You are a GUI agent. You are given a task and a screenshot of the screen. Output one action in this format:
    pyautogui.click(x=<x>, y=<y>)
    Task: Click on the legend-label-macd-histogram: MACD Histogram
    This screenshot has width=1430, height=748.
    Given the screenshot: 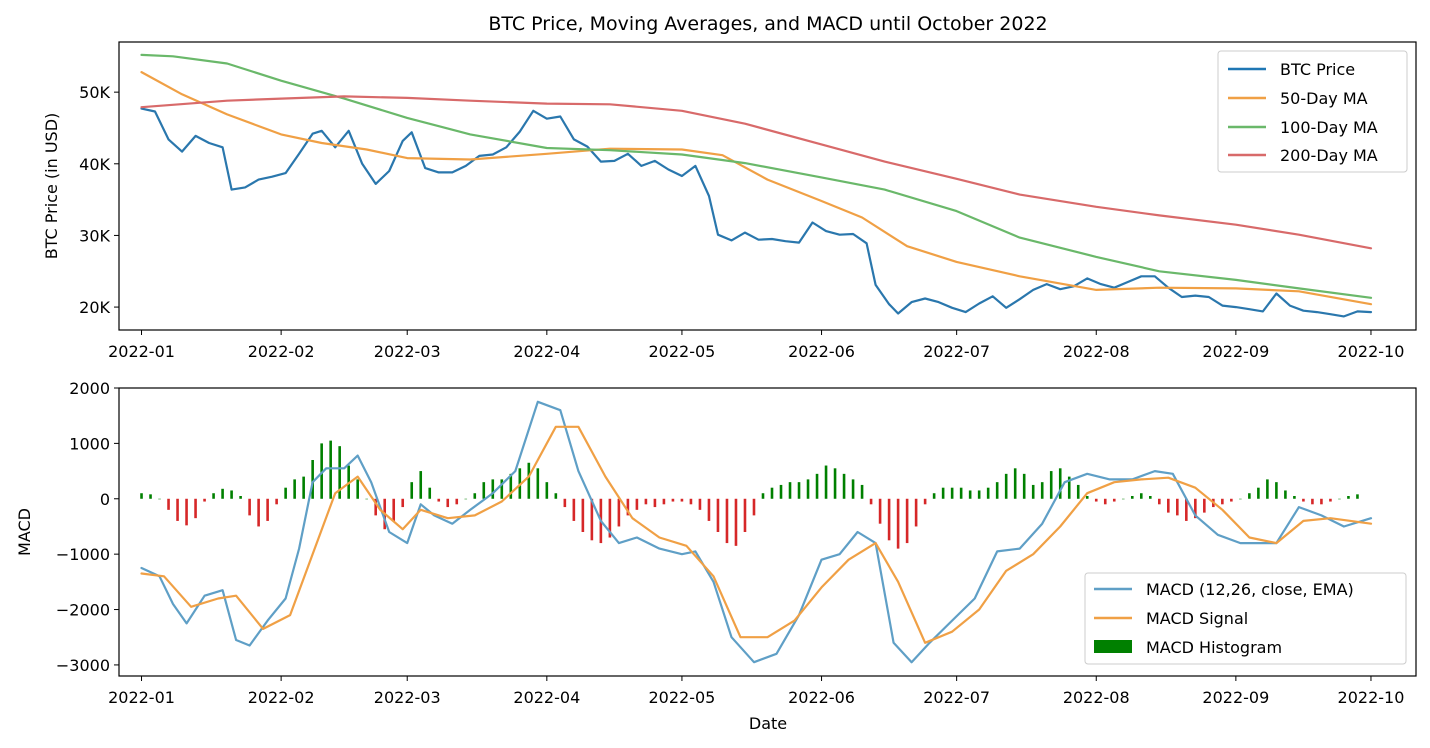 What is the action you would take?
    pyautogui.click(x=1214, y=647)
    